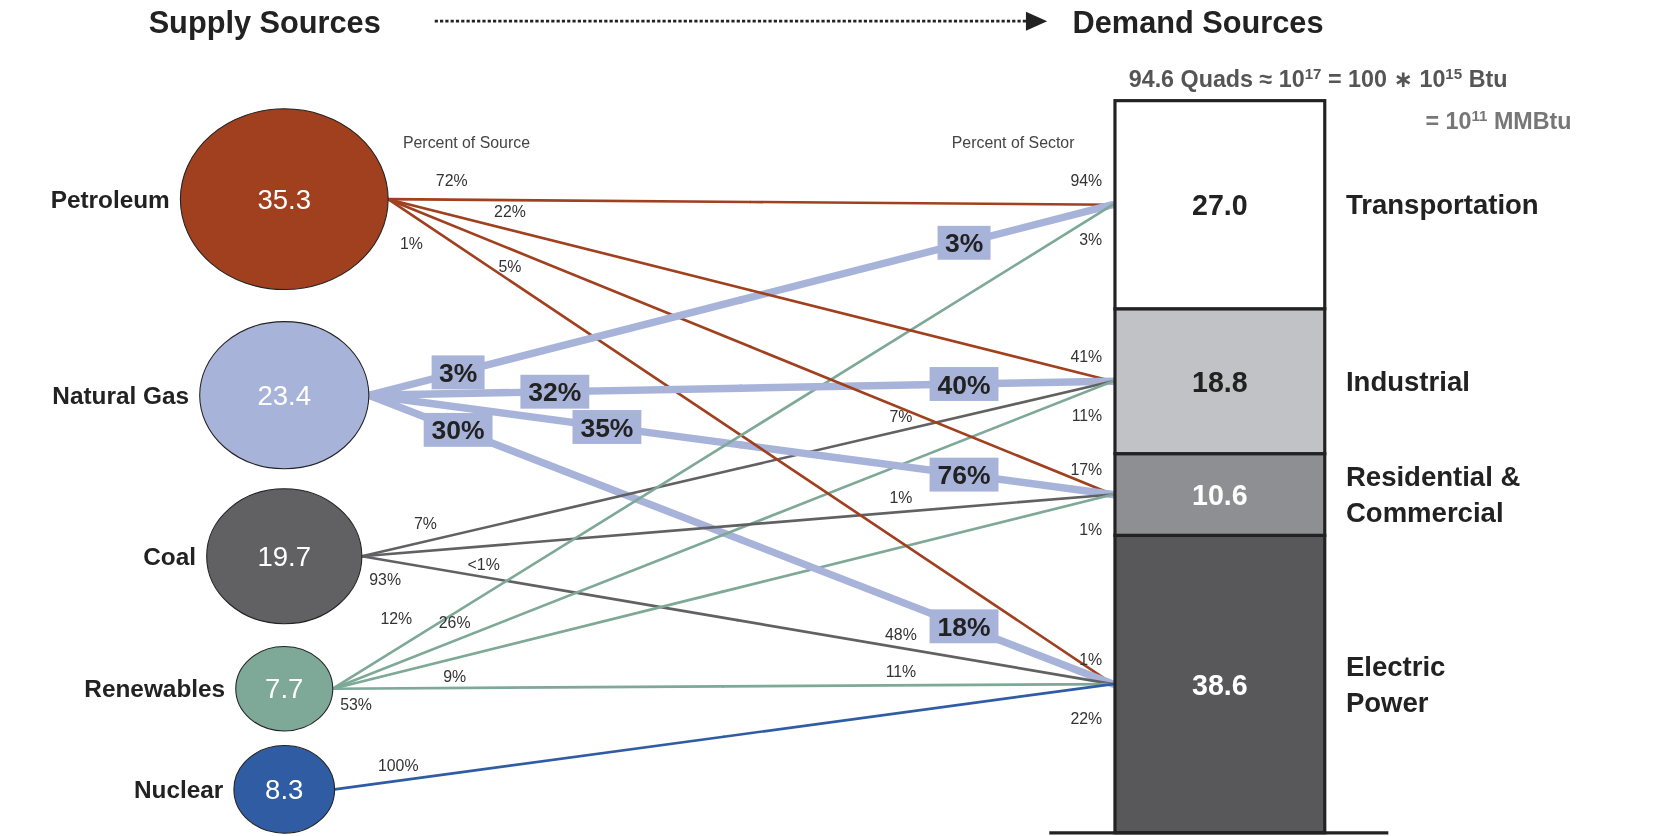  I want to click on data-label: 72%, so click(451, 181).